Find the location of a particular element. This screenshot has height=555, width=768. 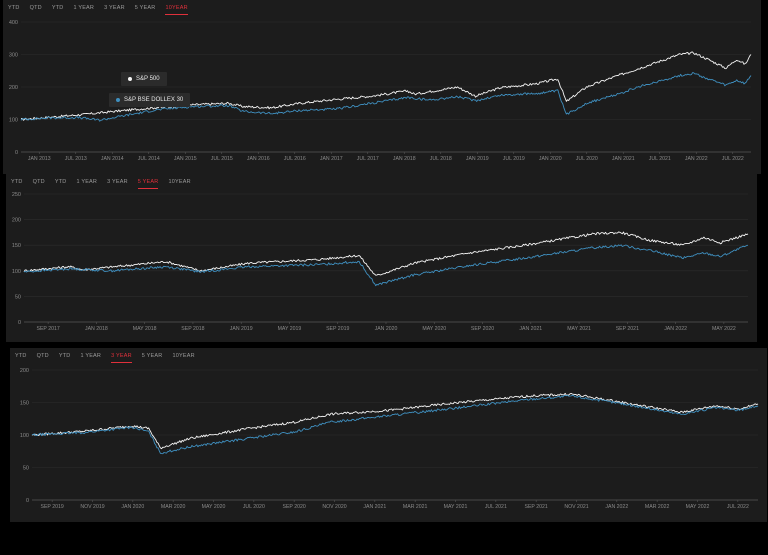

tooltip-sp500: S&P 500 is located at coordinates (144, 79).